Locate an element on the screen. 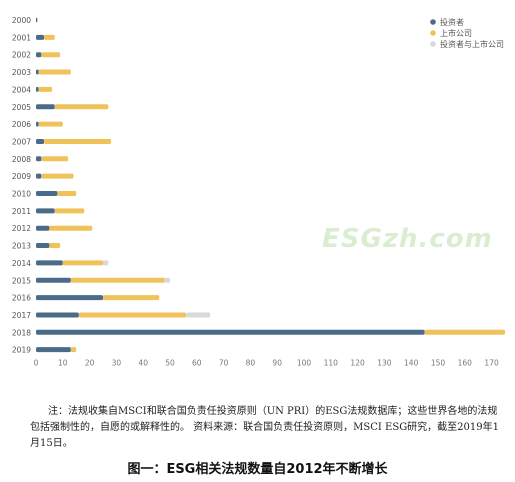 The height and width of the screenshot is (482, 515). y-tick-label-2011: 2011 is located at coordinates (21, 211).